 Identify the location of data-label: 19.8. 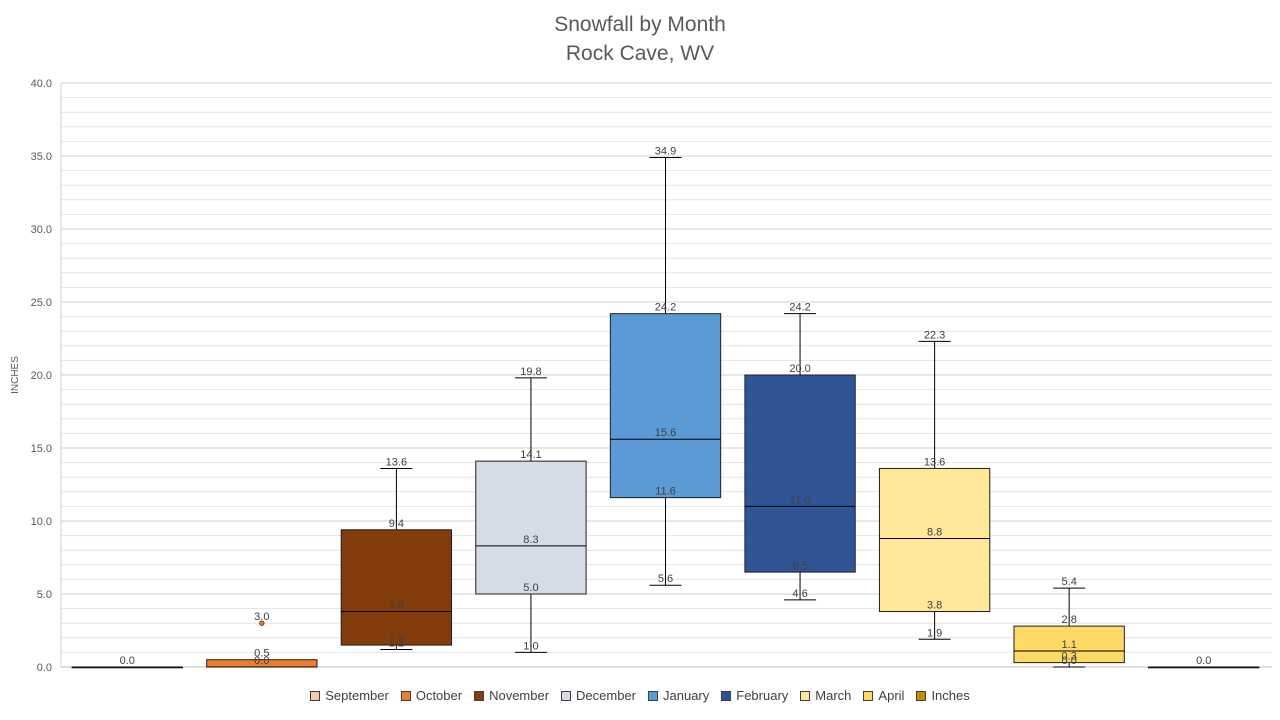
(530, 372).